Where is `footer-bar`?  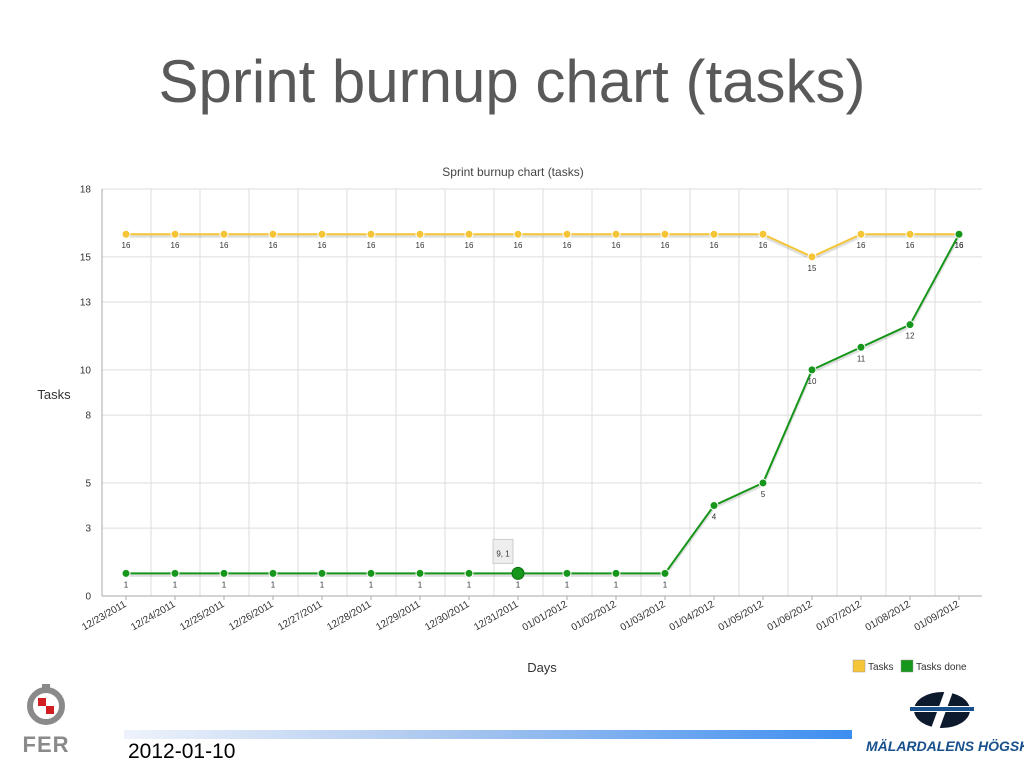
footer-bar is located at coordinates (488, 734).